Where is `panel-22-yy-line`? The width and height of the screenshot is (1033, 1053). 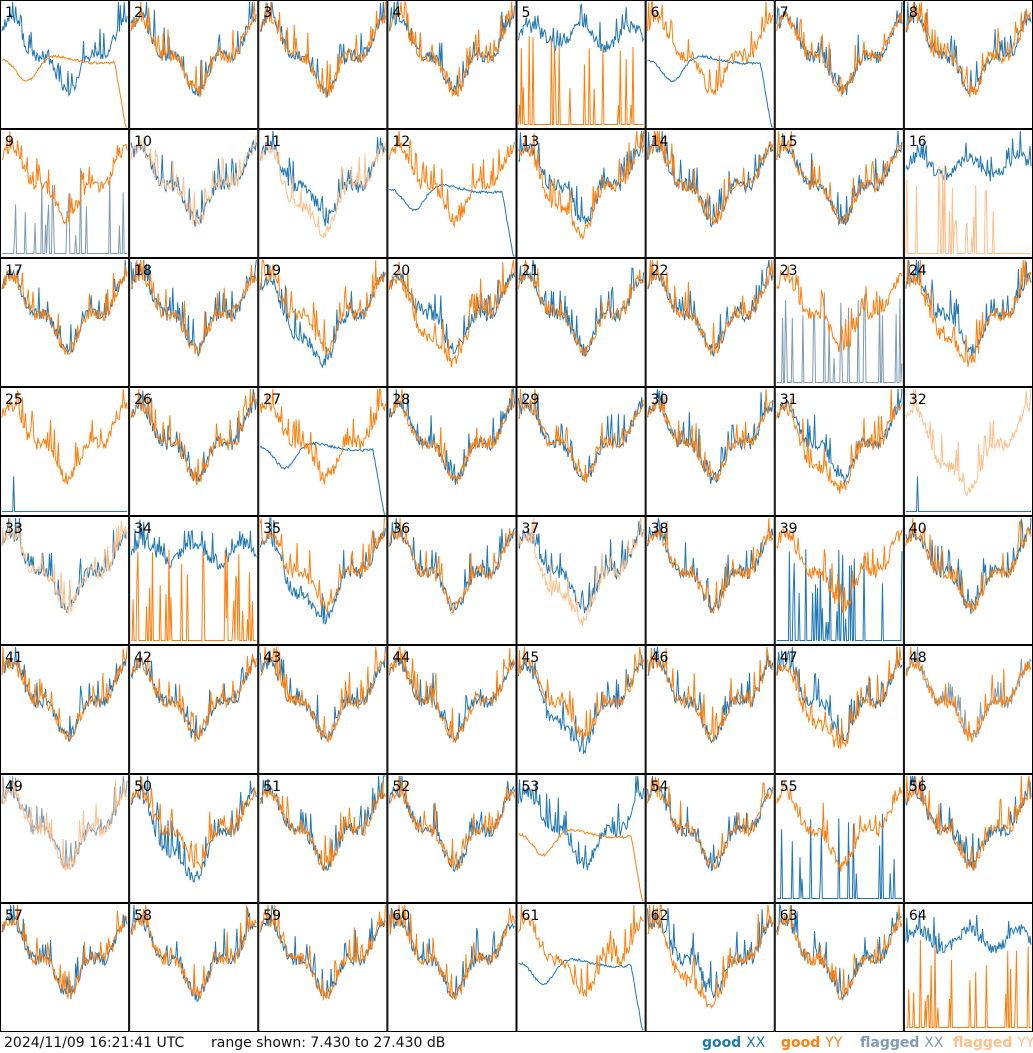
panel-22-yy-line is located at coordinates (710, 307).